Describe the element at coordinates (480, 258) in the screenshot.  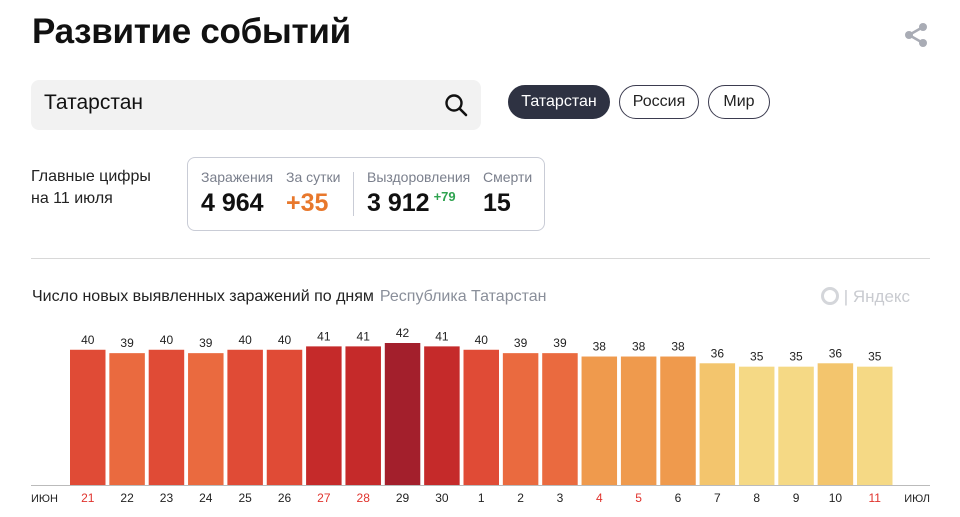
I see `section-divider` at that location.